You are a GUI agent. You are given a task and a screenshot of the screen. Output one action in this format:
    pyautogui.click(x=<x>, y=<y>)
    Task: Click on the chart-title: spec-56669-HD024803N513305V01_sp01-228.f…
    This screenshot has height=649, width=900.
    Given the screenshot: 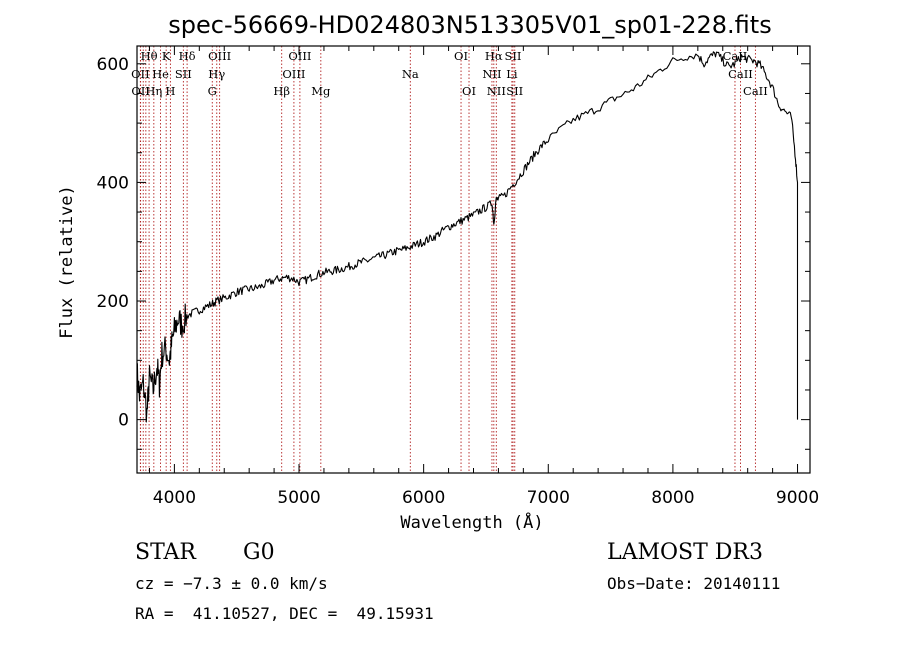 What is the action you would take?
    pyautogui.click(x=469, y=25)
    